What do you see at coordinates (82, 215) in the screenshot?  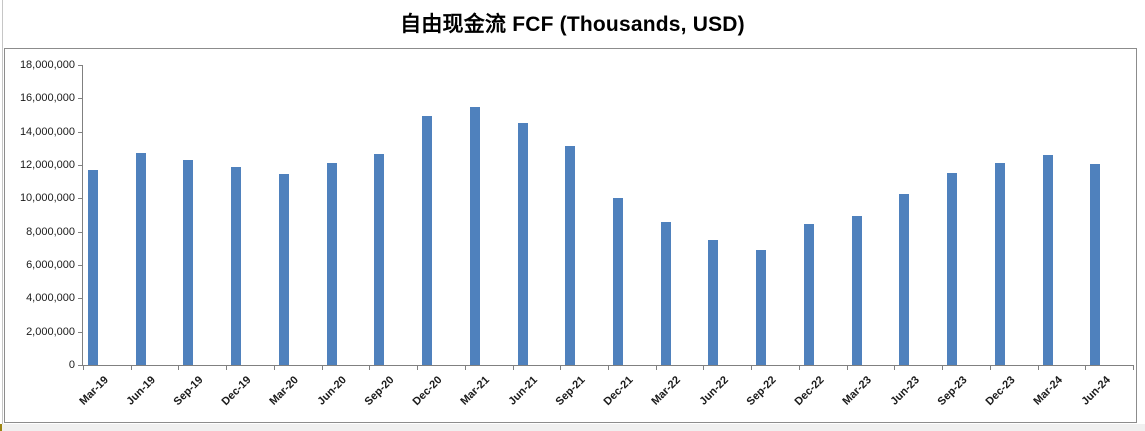 I see `y-axis-line` at bounding box center [82, 215].